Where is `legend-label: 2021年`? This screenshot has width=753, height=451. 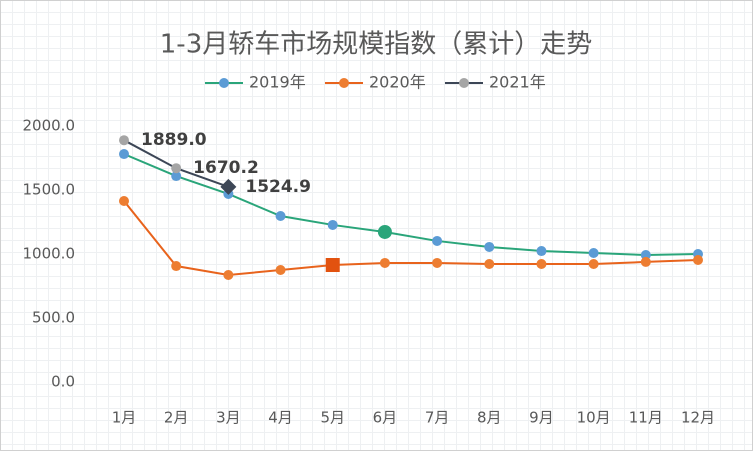 legend-label: 2021年 is located at coordinates (517, 82).